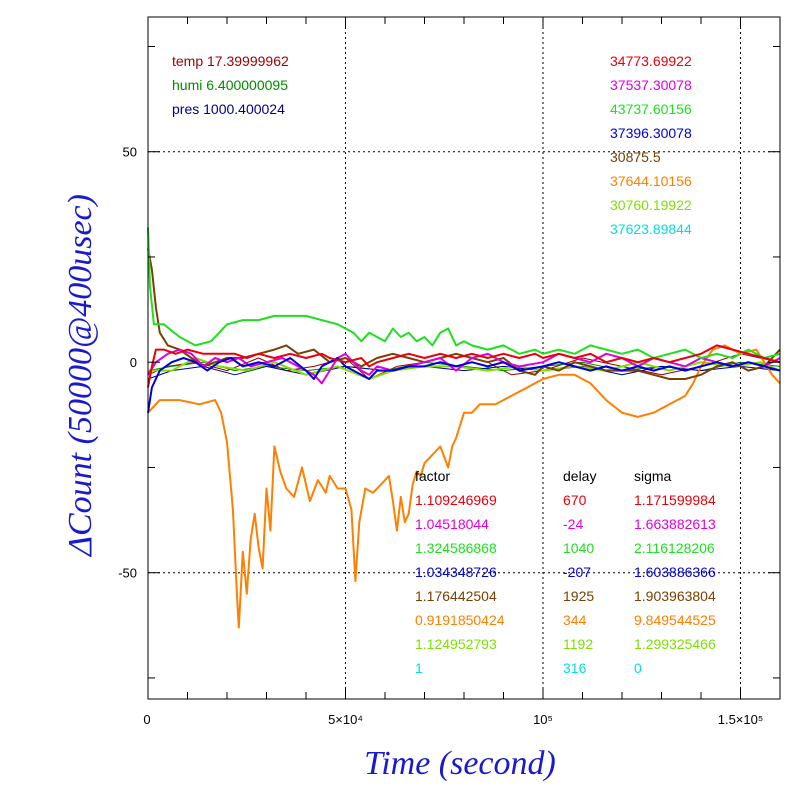  Describe the element at coordinates (80, 376) in the screenshot. I see `y-axis-title: ΔCount (50000@400usec)` at that location.